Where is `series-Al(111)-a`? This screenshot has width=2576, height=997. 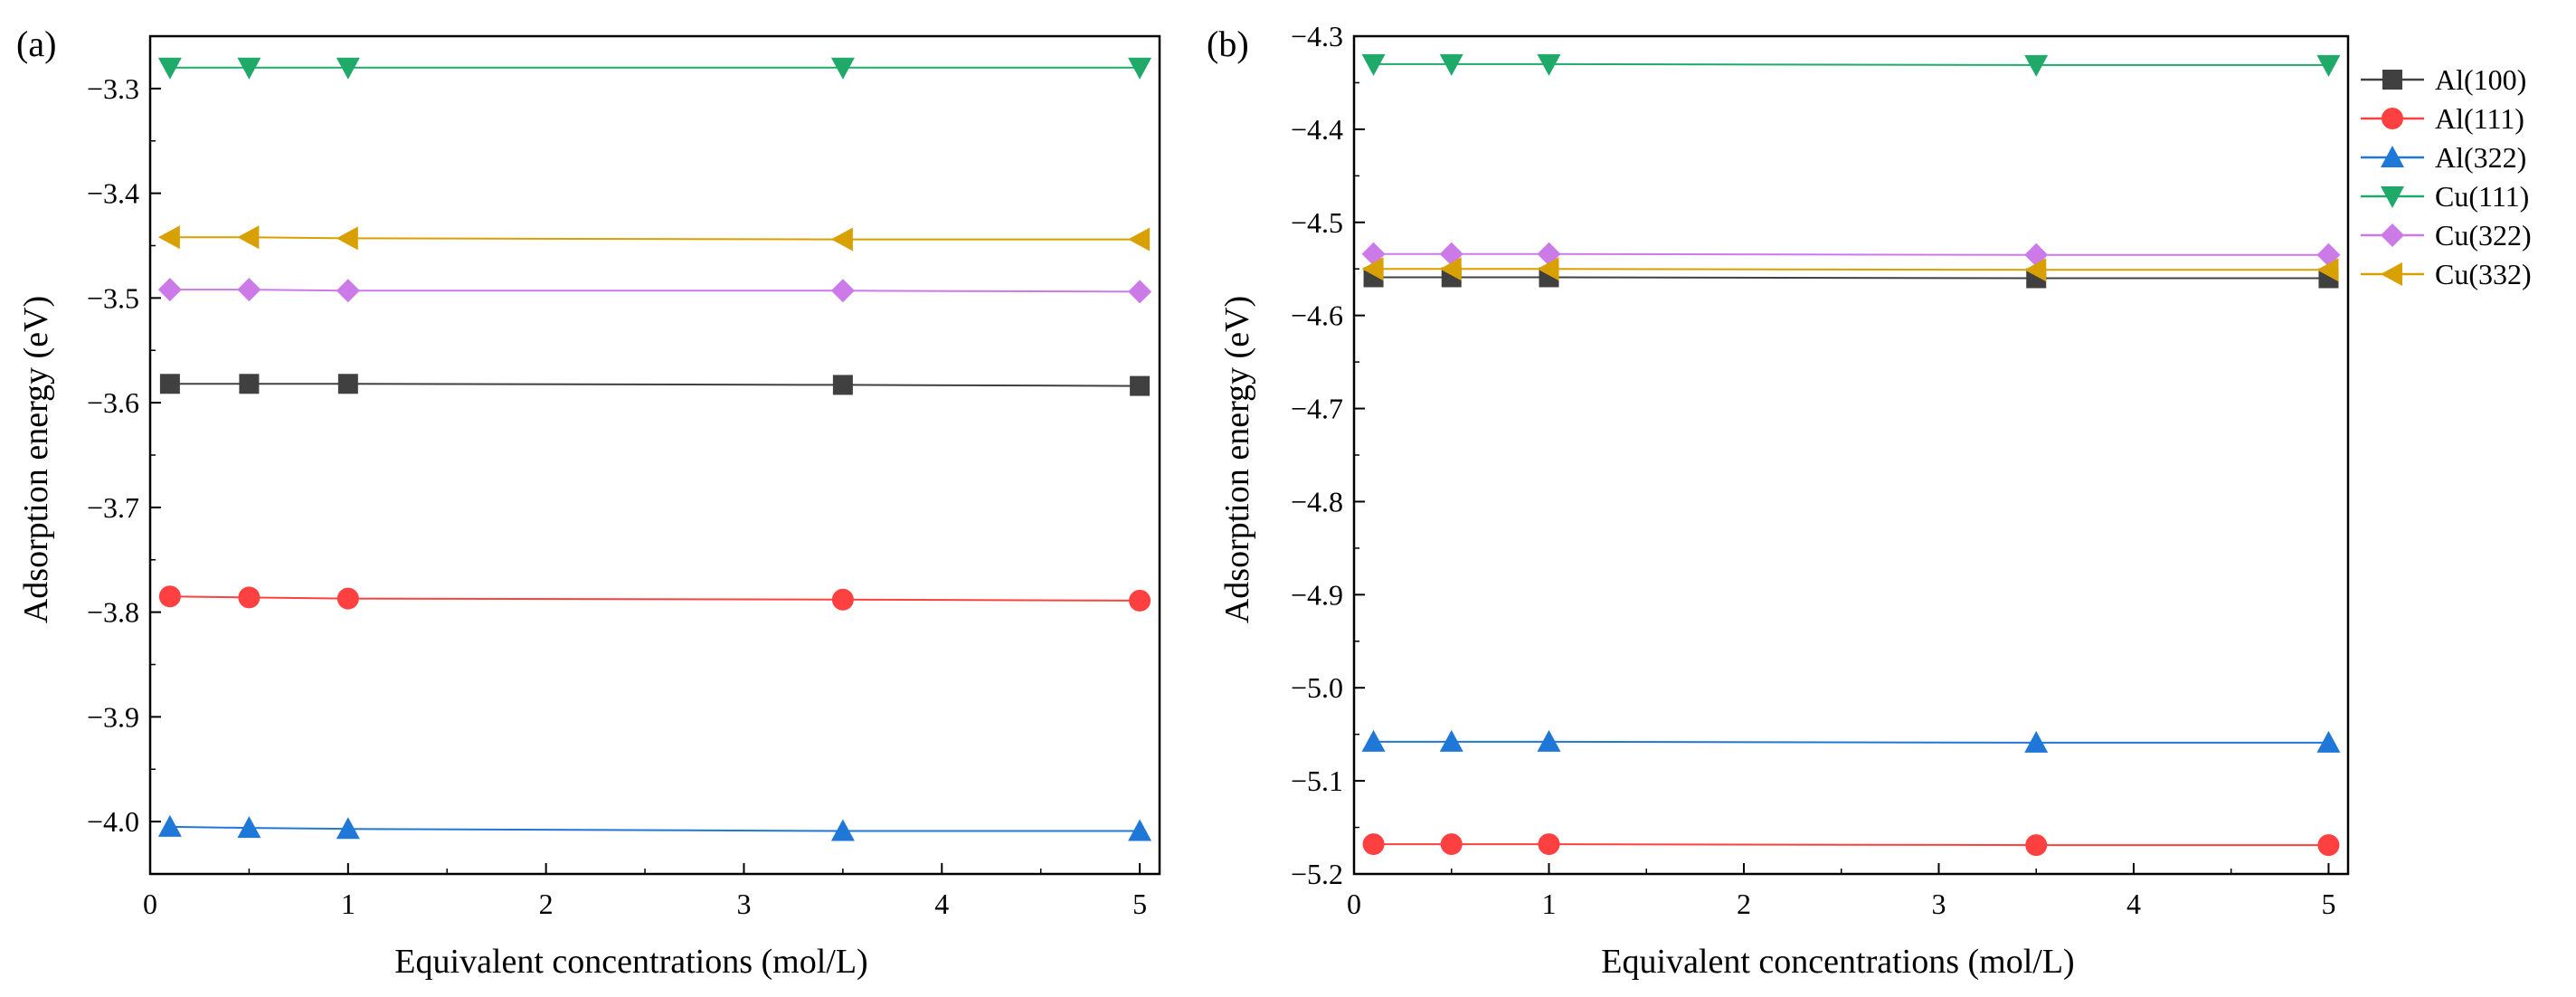 series-Al(111)-a is located at coordinates (655, 598).